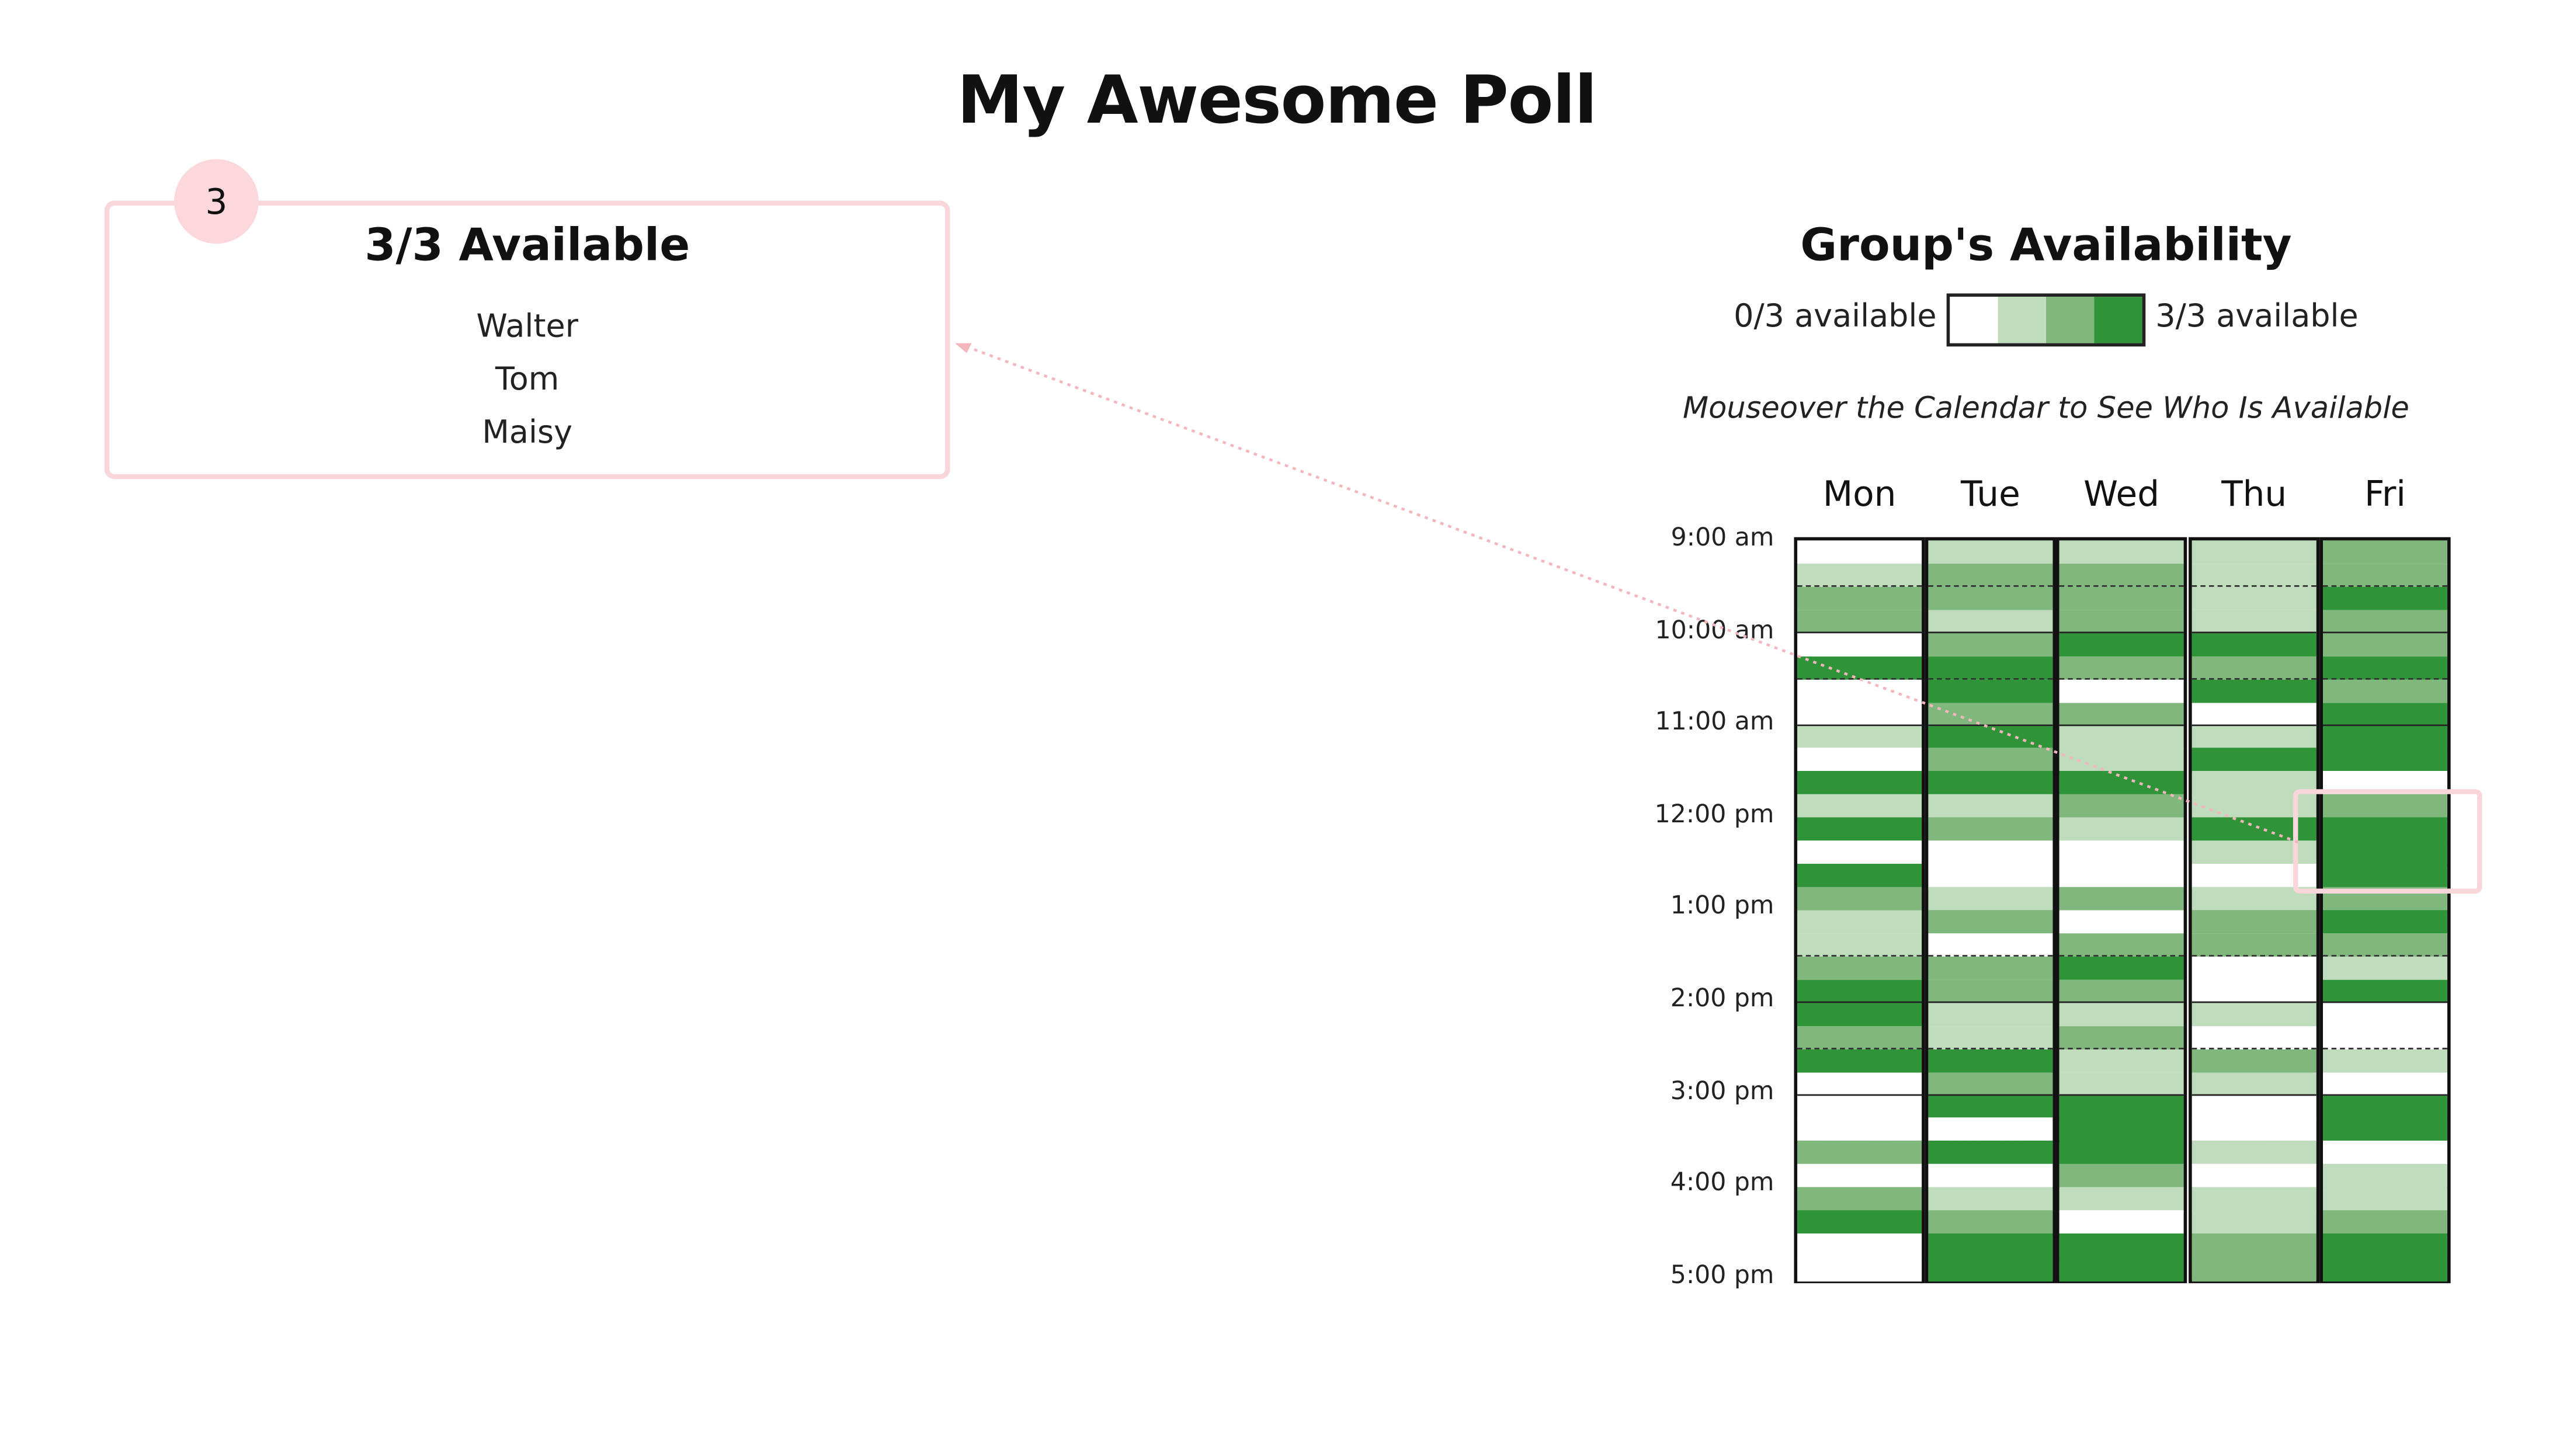 This screenshot has height=1456, width=2570. I want to click on day-column-mon, so click(1859, 910).